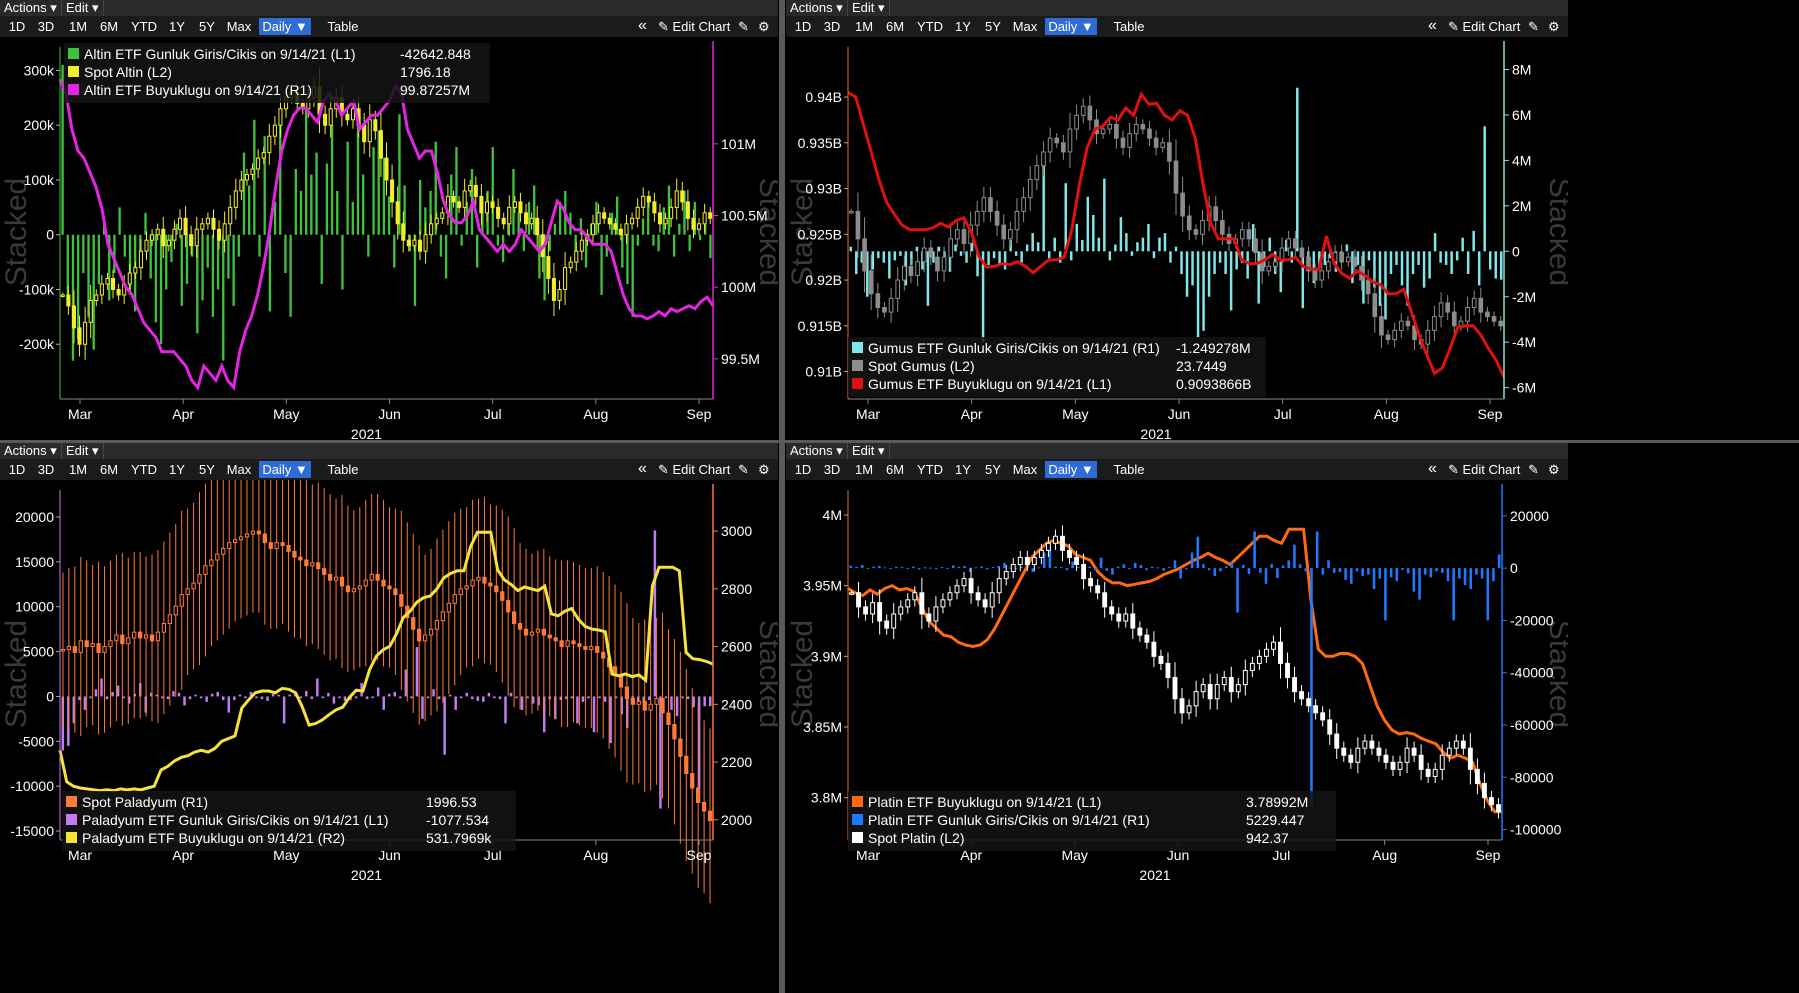 This screenshot has width=1799, height=993. Describe the element at coordinates (1529, 516) in the screenshot. I see `right-tick-label: 20000` at that location.